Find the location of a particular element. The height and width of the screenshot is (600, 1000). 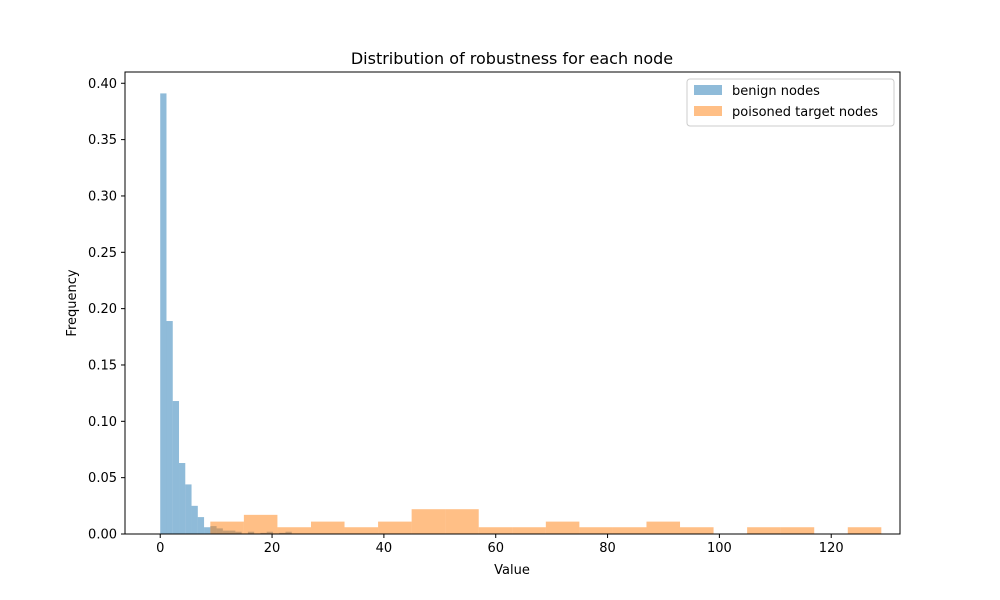

x-tick-label: 120 is located at coordinates (831, 548).